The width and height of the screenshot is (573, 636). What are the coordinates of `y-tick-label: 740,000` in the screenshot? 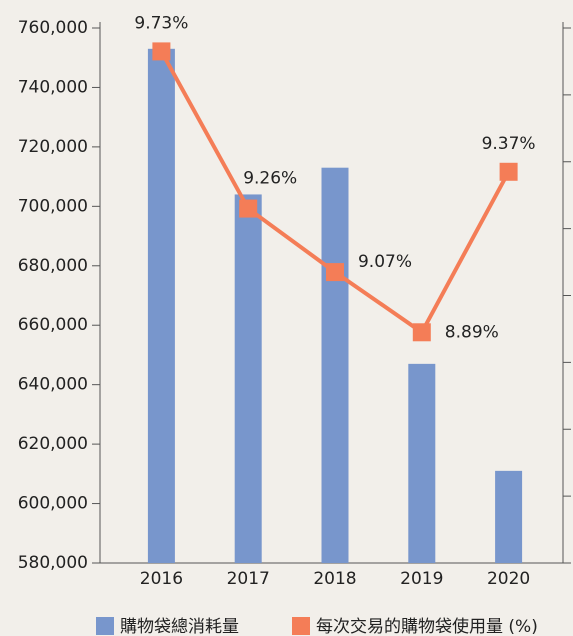 It's located at (53, 87).